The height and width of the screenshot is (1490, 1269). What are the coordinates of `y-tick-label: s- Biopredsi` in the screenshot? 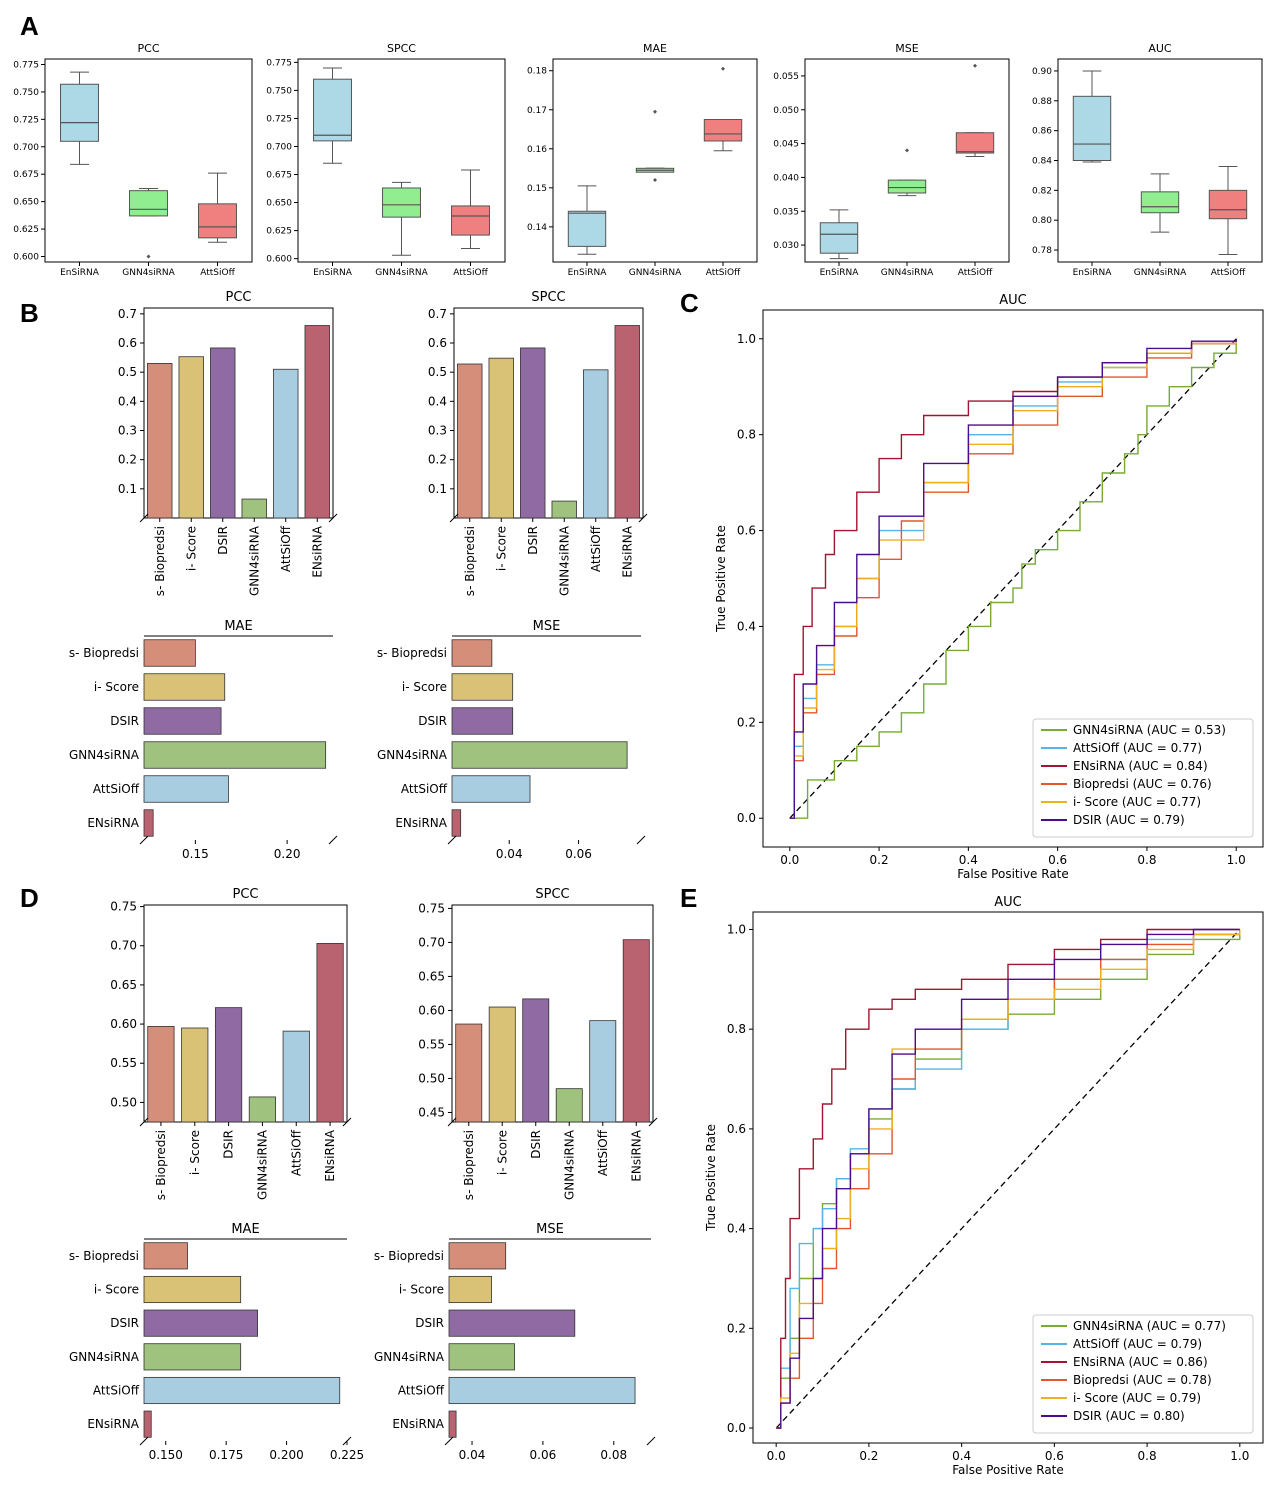 It's located at (104, 1256).